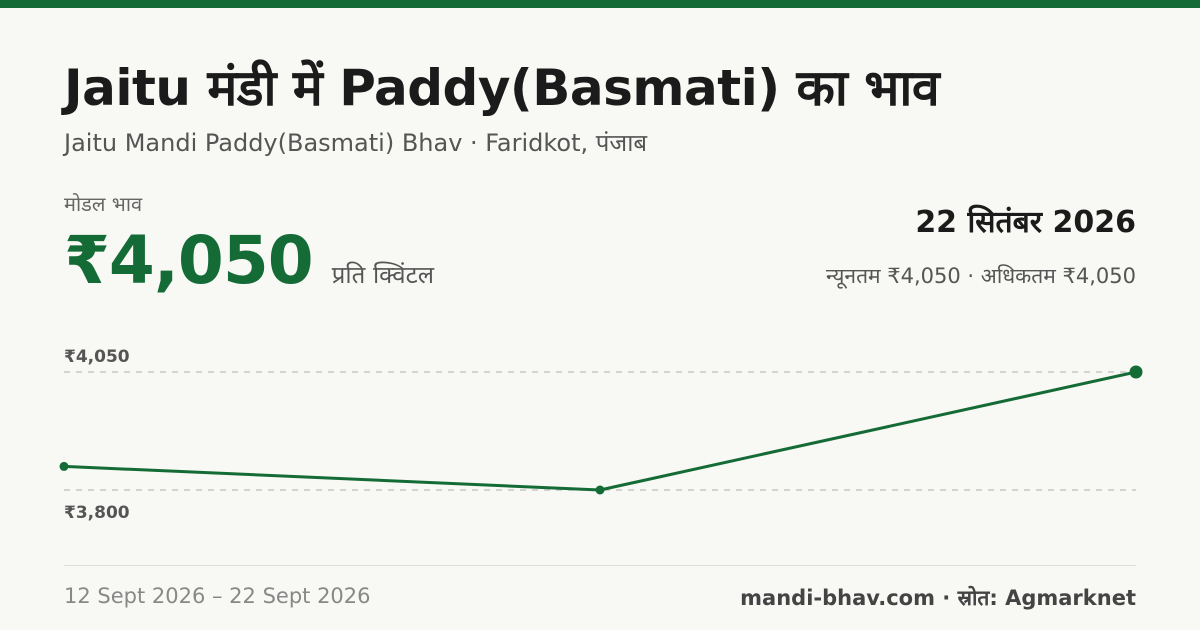 This screenshot has width=1200, height=630. I want to click on date-range: 12 Sept 2026 – 22 Sept 2026, so click(217, 596).